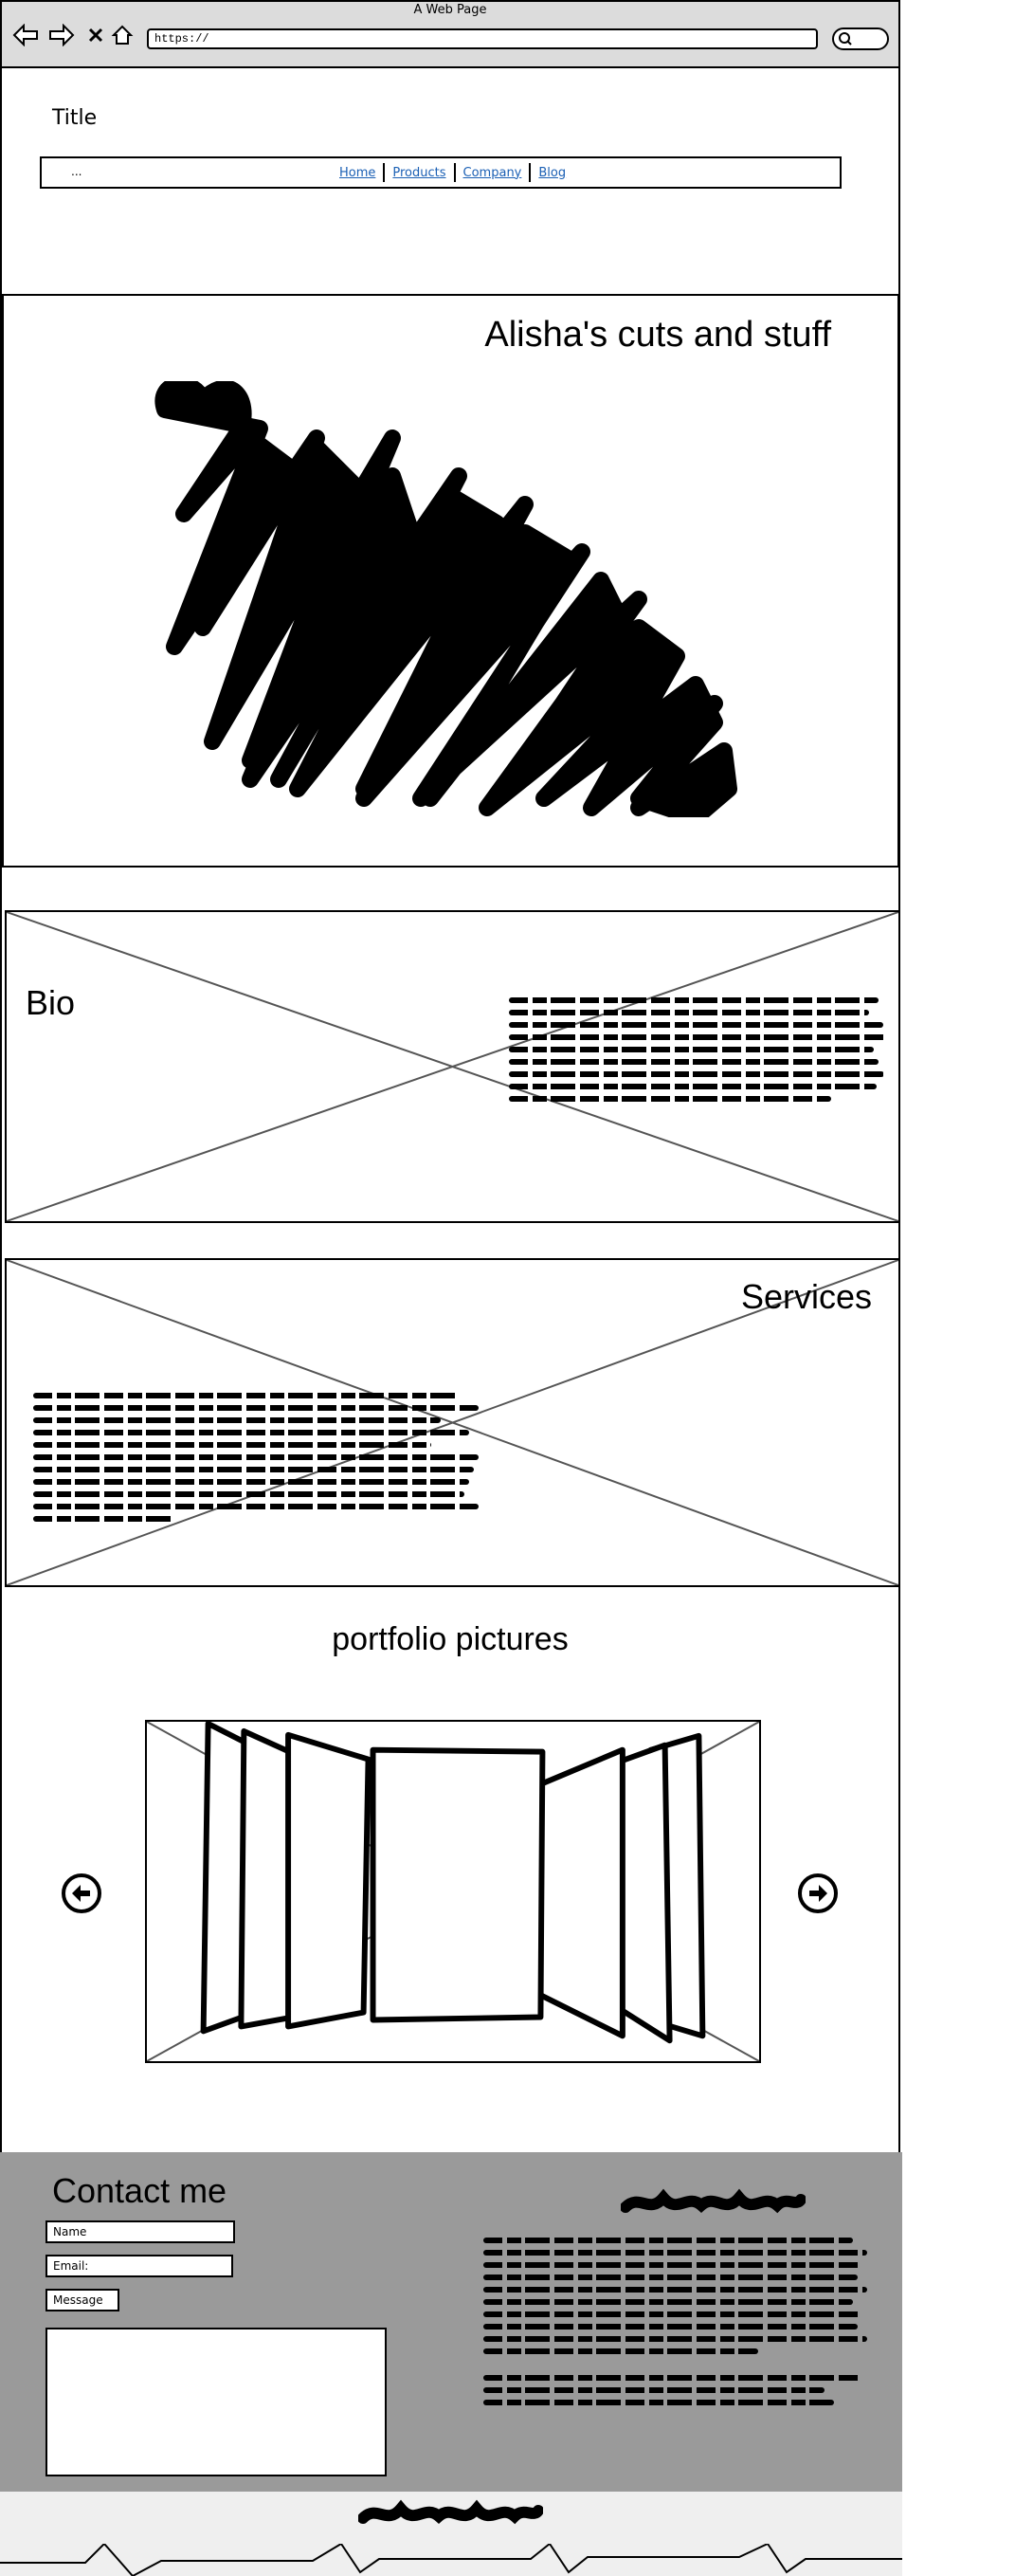 This screenshot has height=2576, width=1015. I want to click on scribble-footer-text, so click(450, 2512).